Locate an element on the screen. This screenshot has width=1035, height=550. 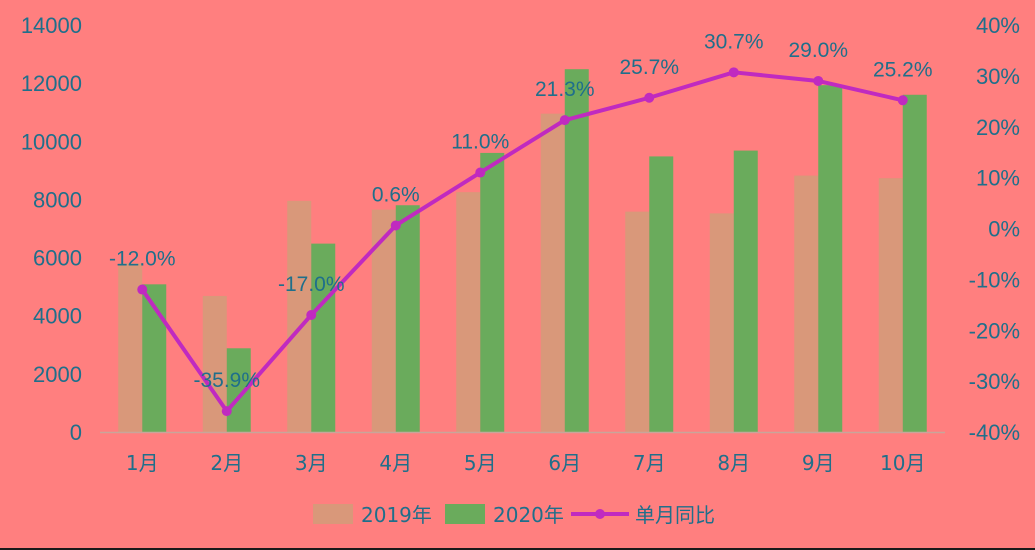
x-tick-label: 6月 is located at coordinates (564, 463).